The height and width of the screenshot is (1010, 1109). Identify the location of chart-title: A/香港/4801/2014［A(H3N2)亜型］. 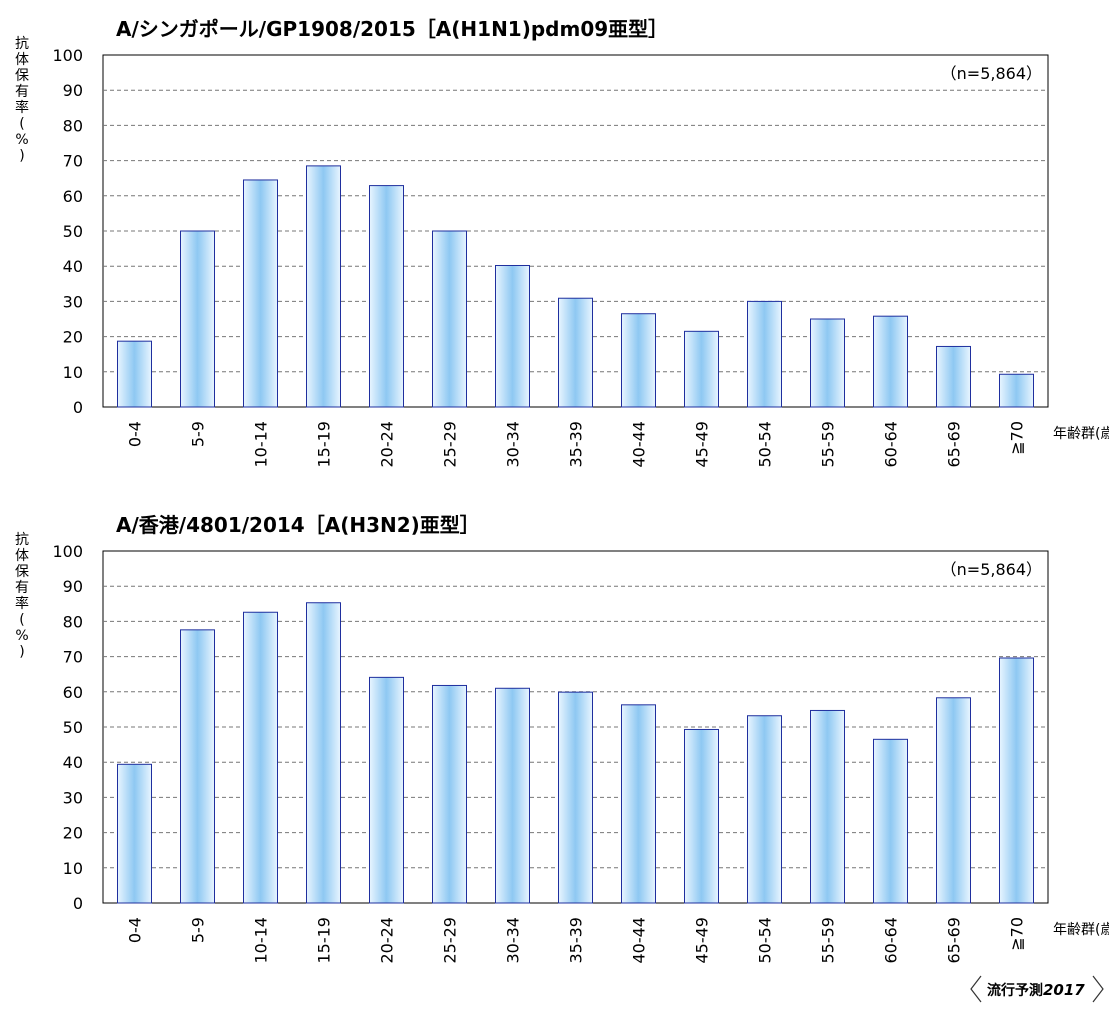
(298, 525).